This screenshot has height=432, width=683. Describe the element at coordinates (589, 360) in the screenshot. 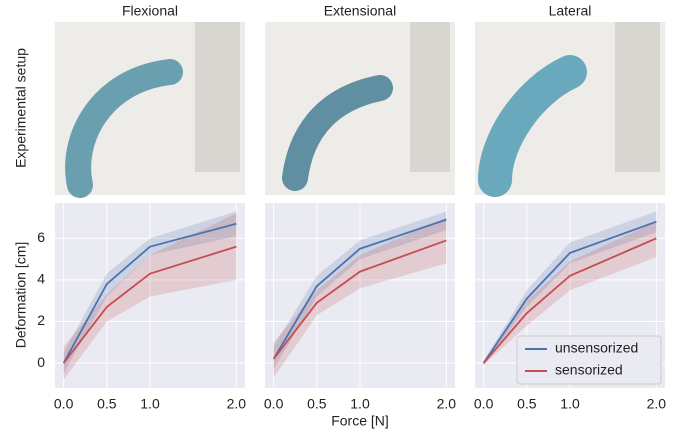

I see `legend-box` at that location.